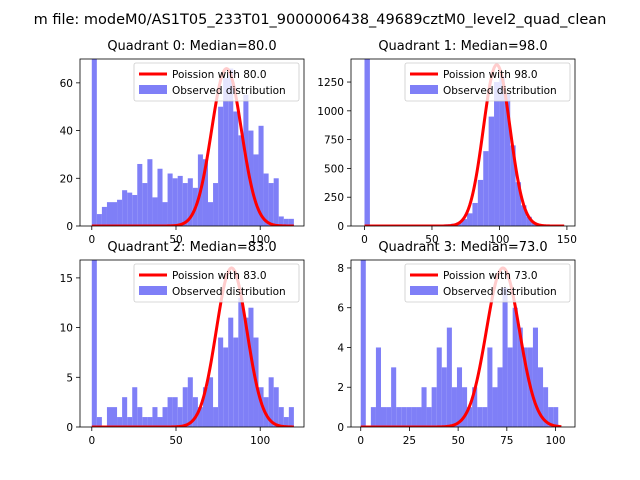  I want to click on y-tick-label: 10, so click(66, 329).